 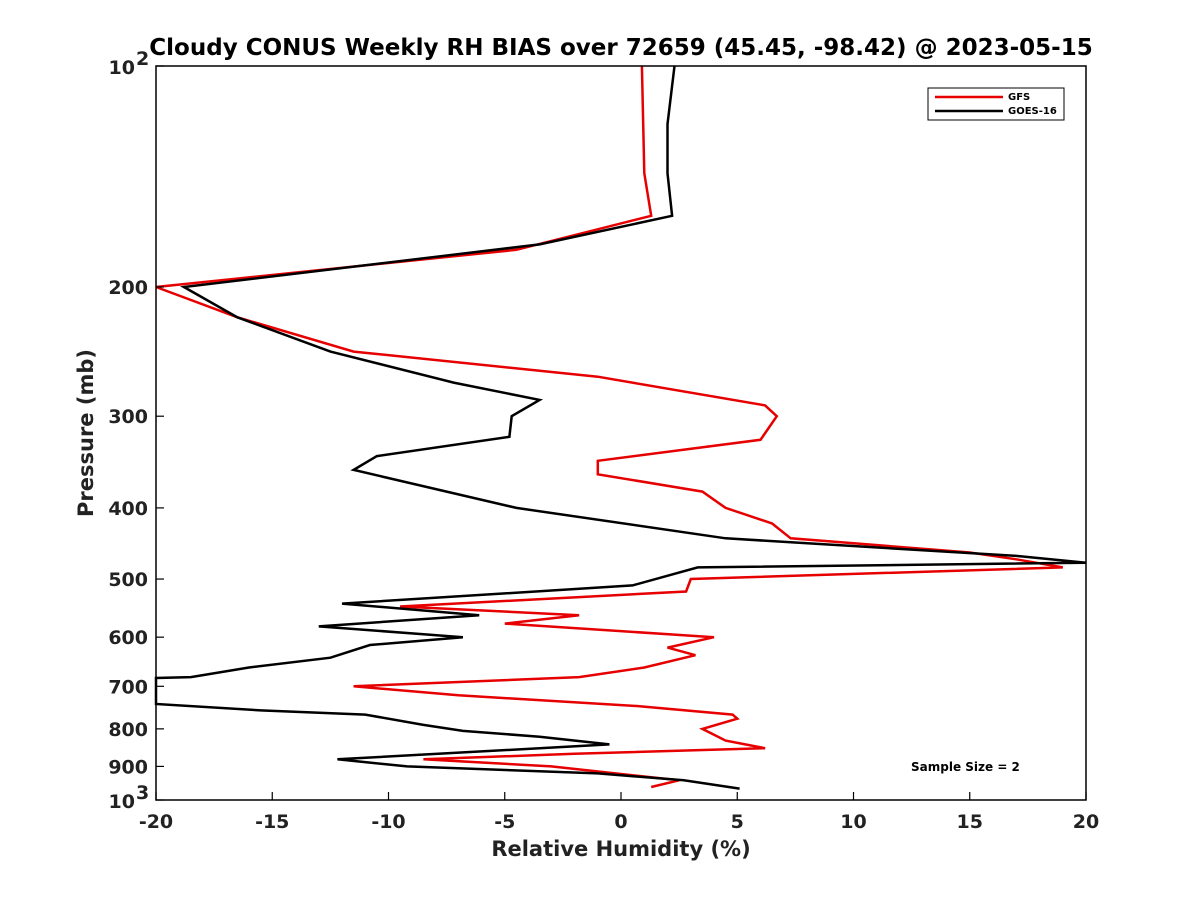 What do you see at coordinates (737, 822) in the screenshot?
I see `x-tick-label: 5` at bounding box center [737, 822].